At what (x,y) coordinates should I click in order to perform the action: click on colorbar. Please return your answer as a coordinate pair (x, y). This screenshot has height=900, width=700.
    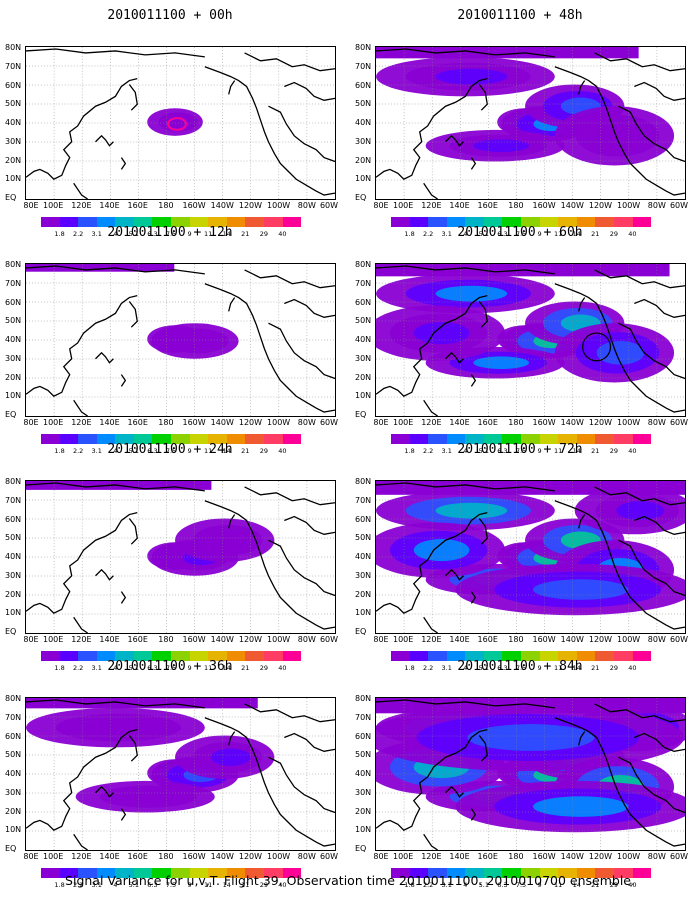
    Looking at the image, I should click on (521, 873).